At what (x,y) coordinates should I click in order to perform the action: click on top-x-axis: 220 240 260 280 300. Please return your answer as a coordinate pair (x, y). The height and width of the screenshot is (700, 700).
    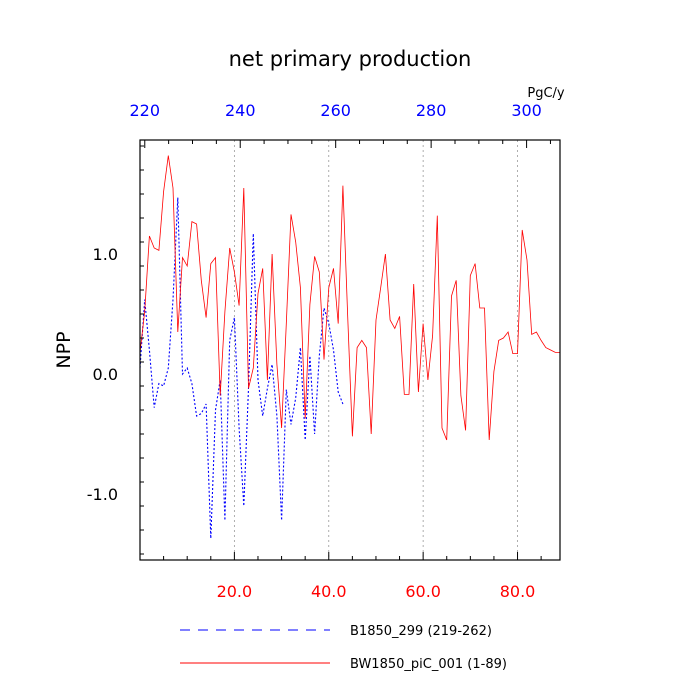
    Looking at the image, I should click on (340, 124).